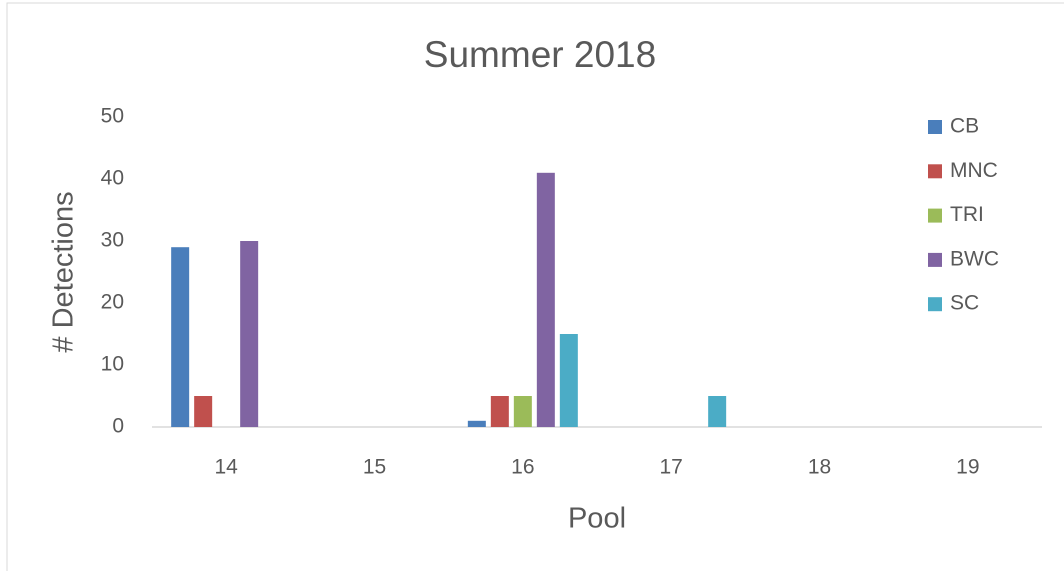 The height and width of the screenshot is (571, 1064). What do you see at coordinates (597, 519) in the screenshot?
I see `x-axis-label: Pool` at bounding box center [597, 519].